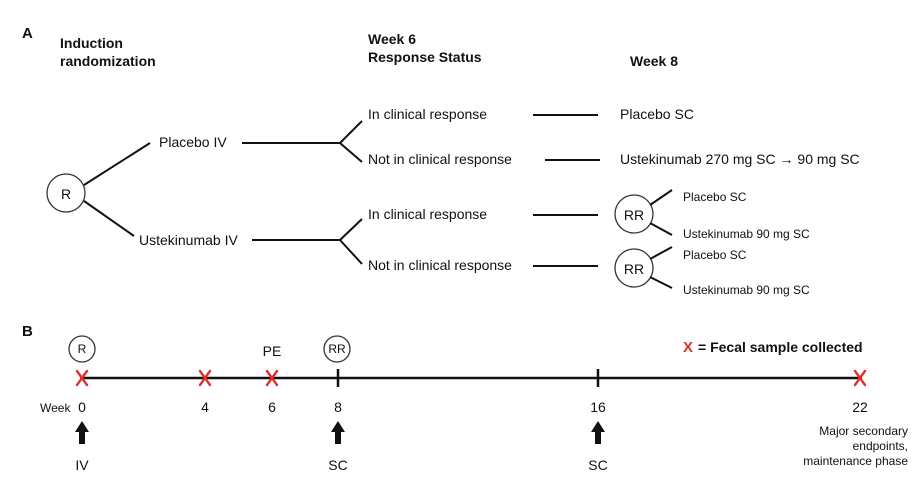 This screenshot has width=924, height=493. Describe the element at coordinates (780, 347) in the screenshot. I see `legend-text: = Fecal sample collected` at that location.